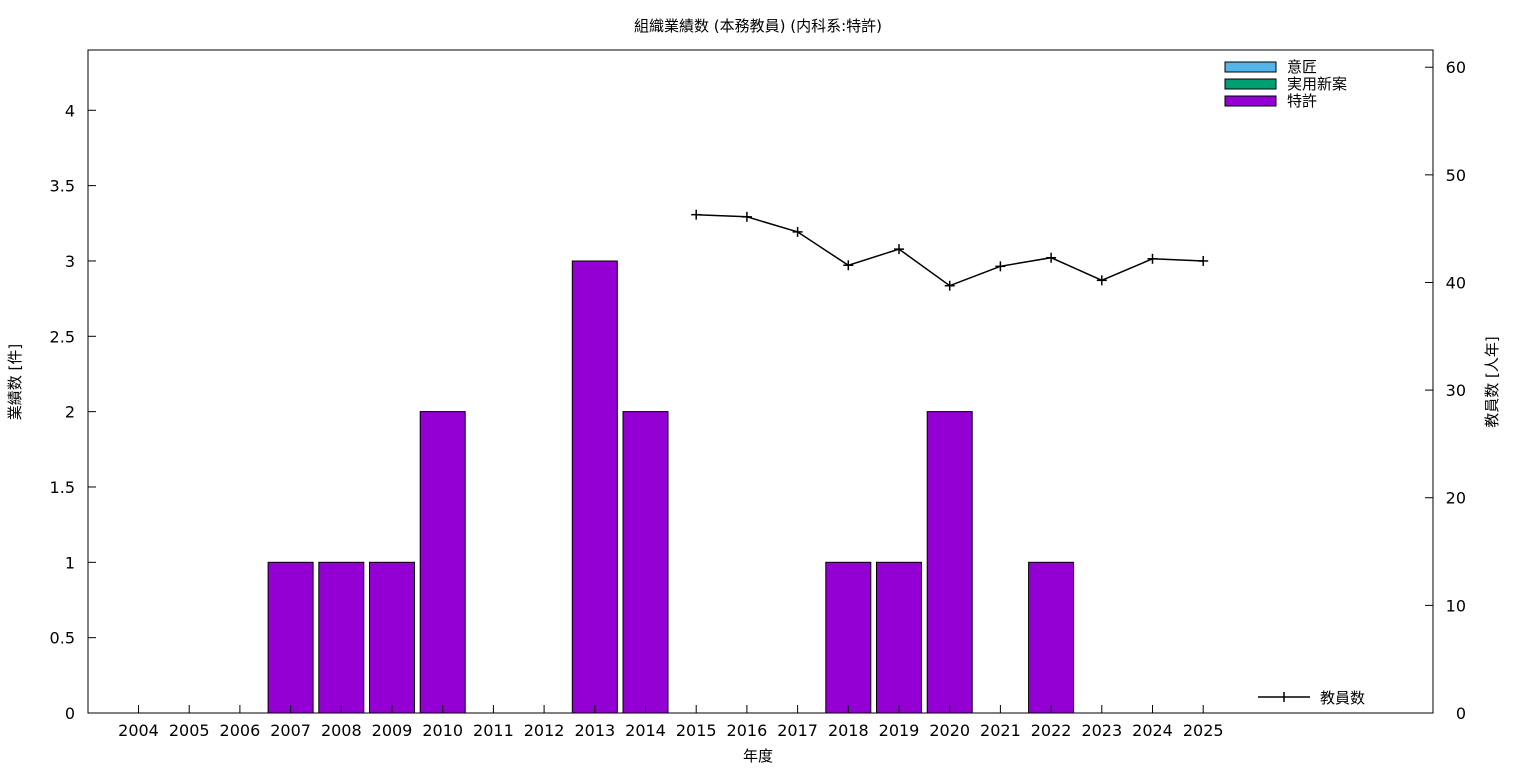 The width and height of the screenshot is (1536, 768). Describe the element at coordinates (1302, 67) in the screenshot. I see `legend-label-0: 意匠` at that location.